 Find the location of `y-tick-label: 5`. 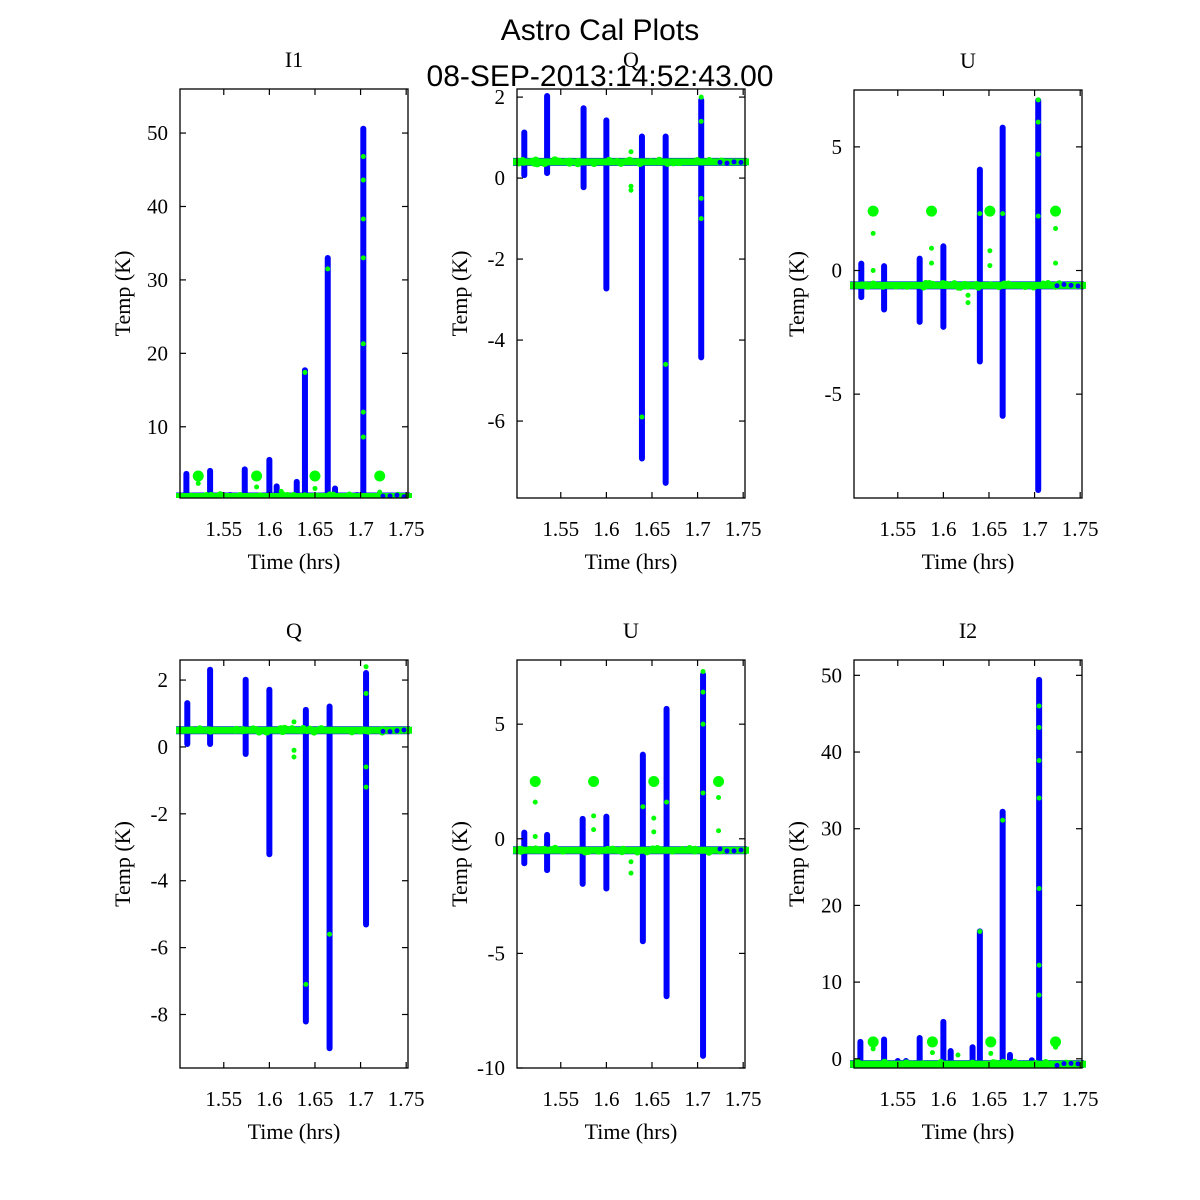

y-tick-label: 5 is located at coordinates (837, 147).